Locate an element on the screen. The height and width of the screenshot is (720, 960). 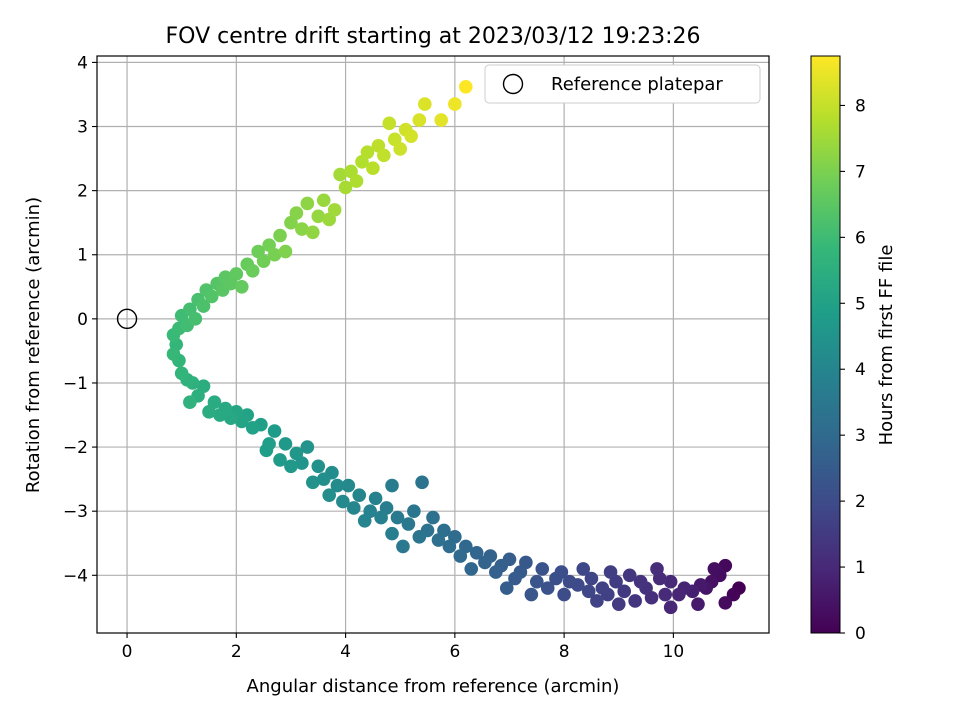
colorbar-tick-label: 6 is located at coordinates (860, 238).